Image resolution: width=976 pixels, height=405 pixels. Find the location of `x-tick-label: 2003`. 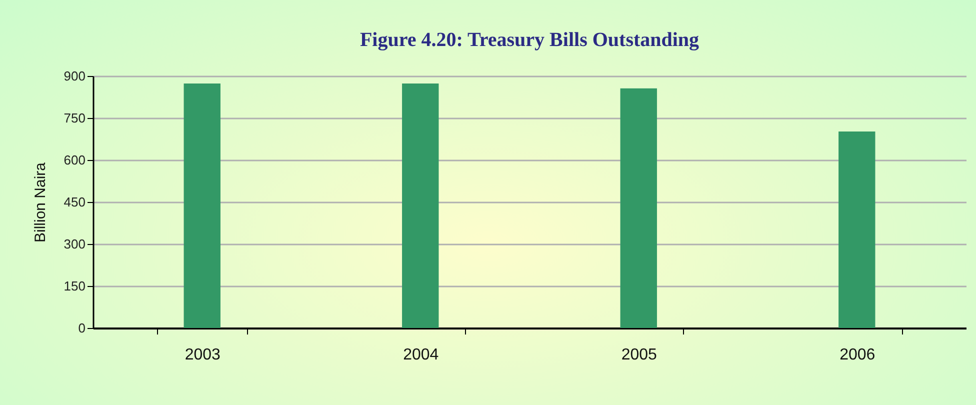

x-tick-label: 2003 is located at coordinates (202, 355).